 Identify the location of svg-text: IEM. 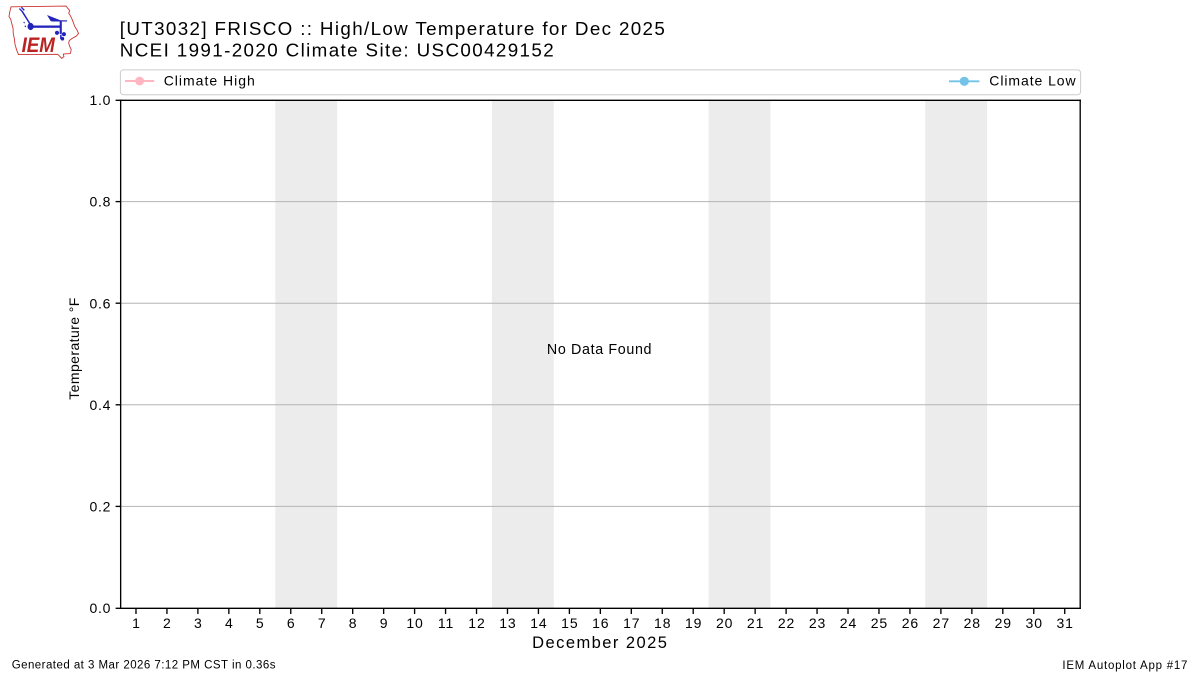
(39, 45).